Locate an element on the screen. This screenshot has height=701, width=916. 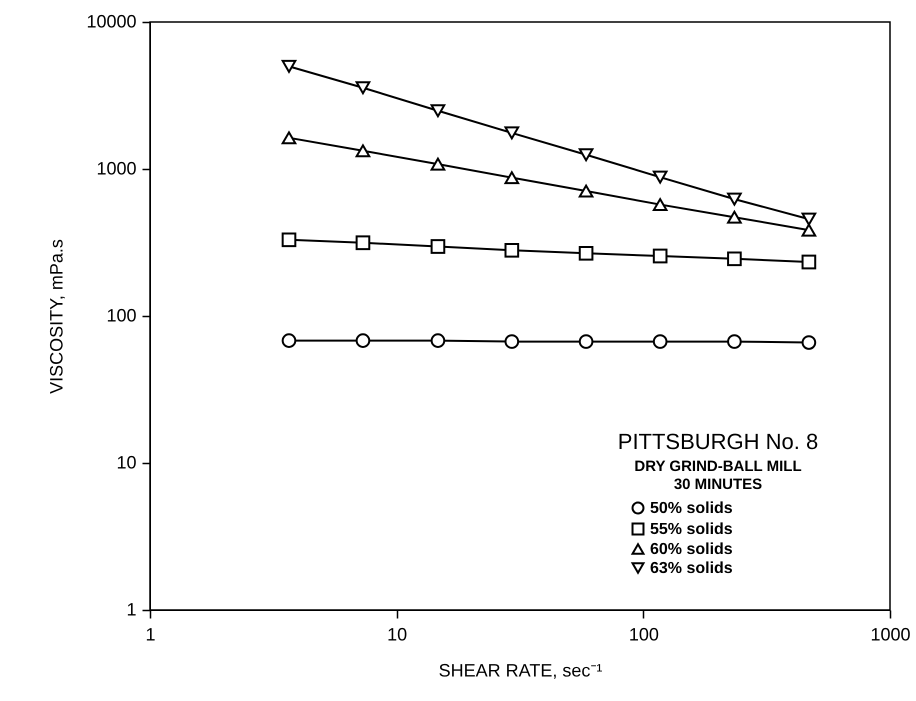
x-tick-label: 1 is located at coordinates (150, 634).